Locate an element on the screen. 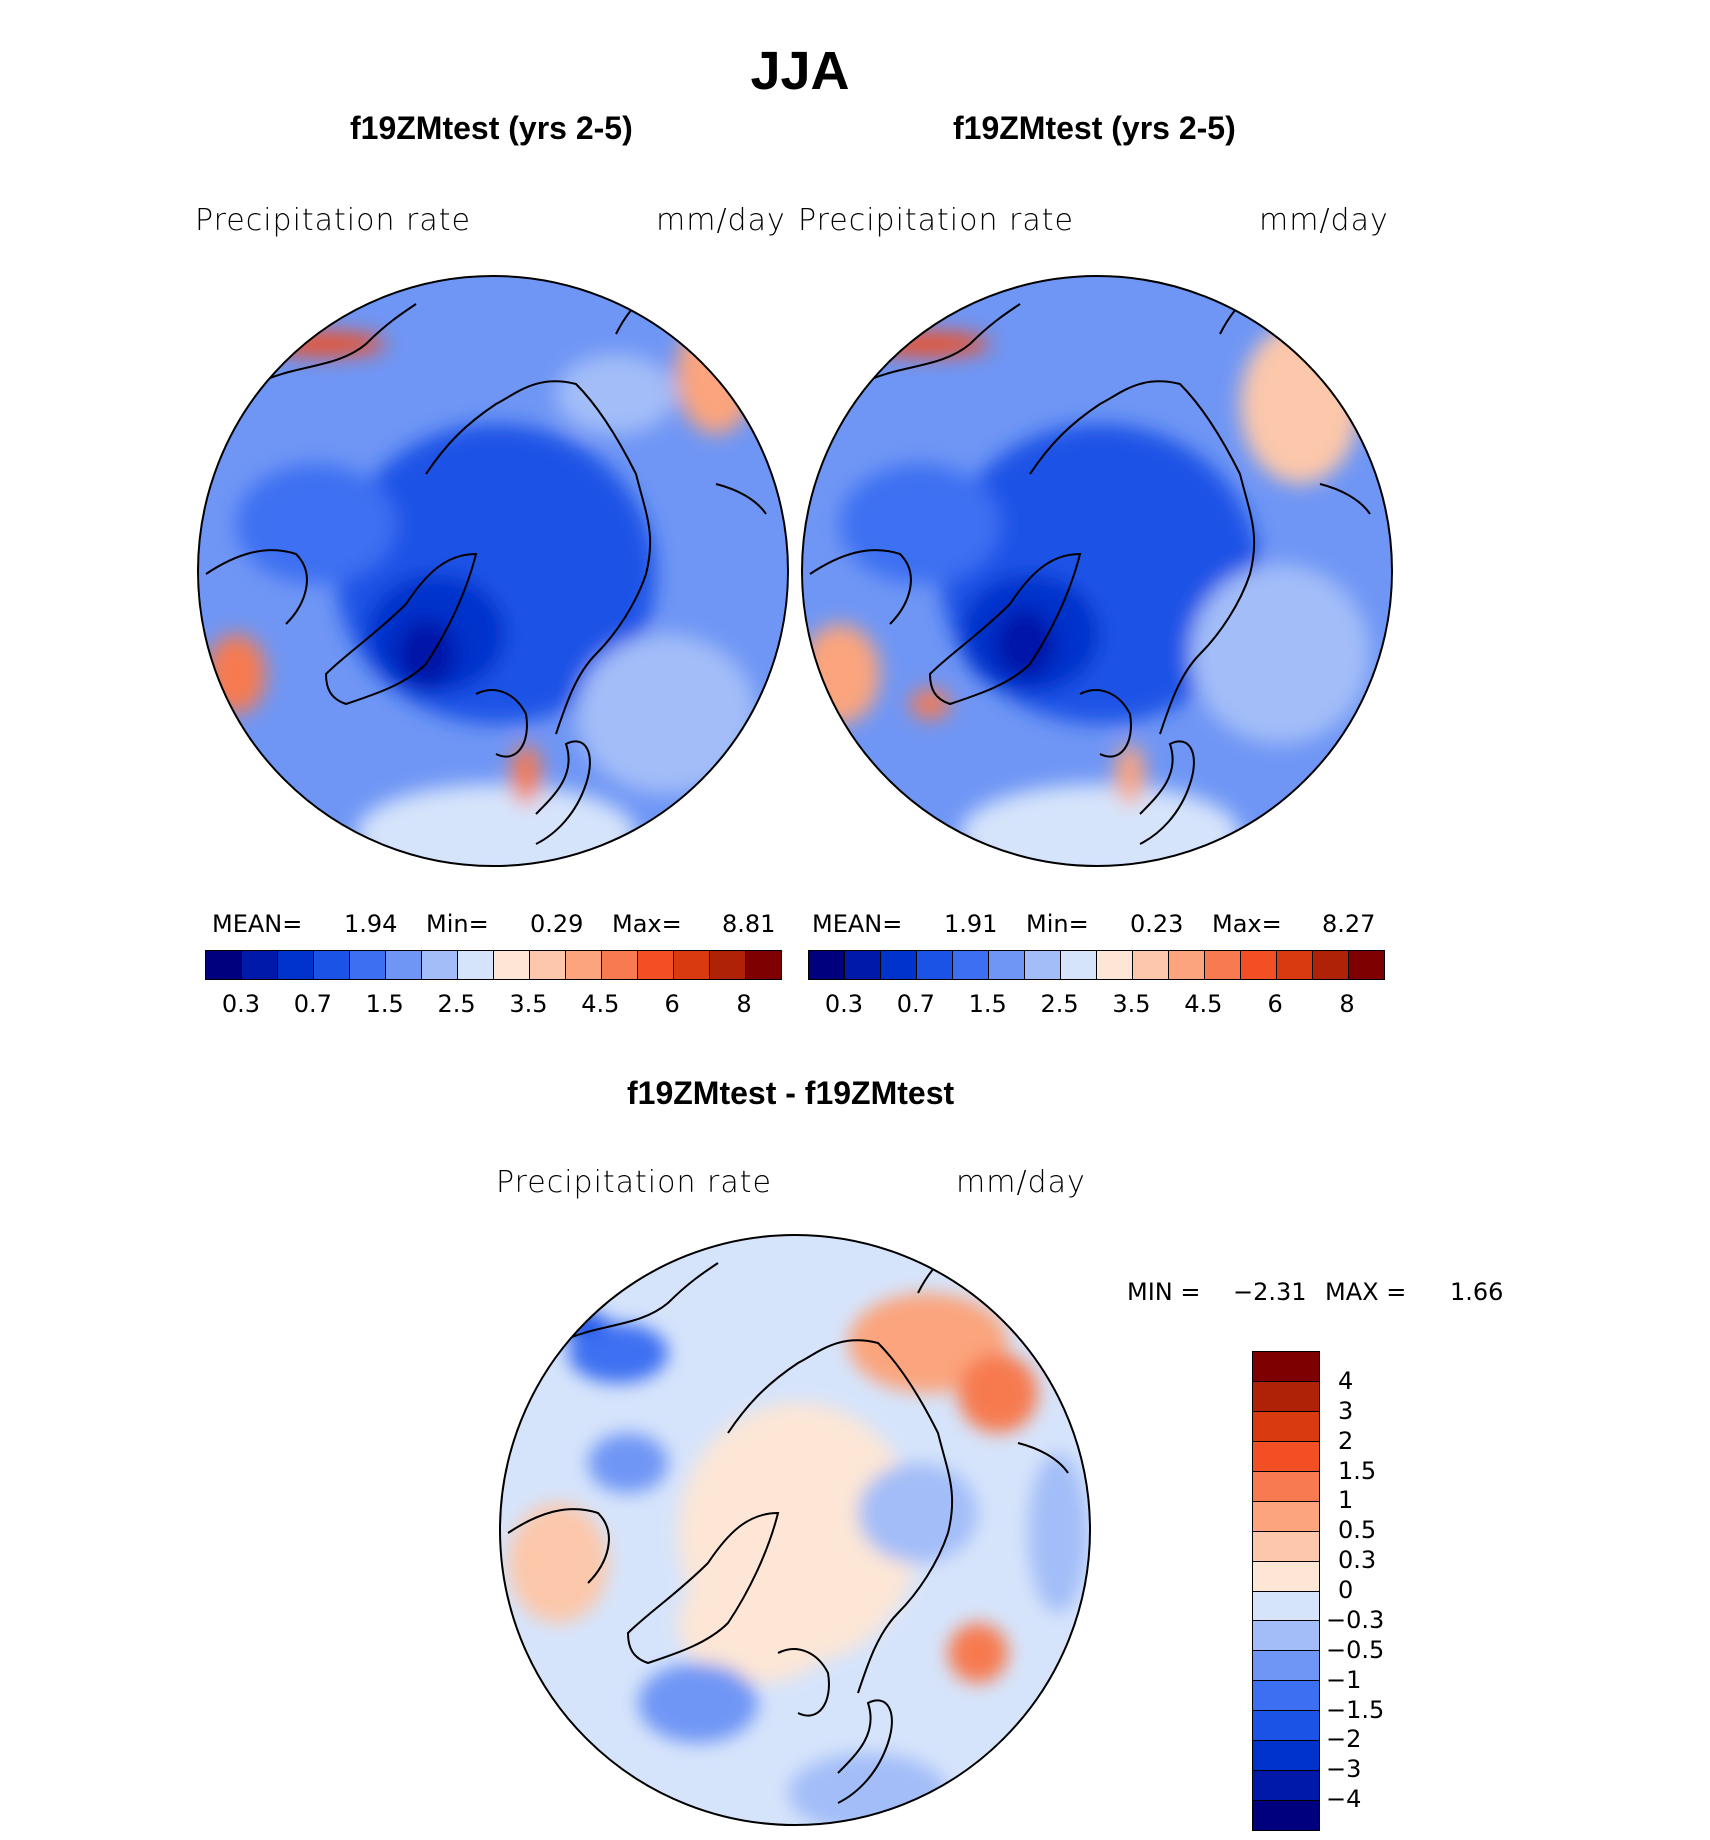 The image size is (1710, 1840). page-title: JJA is located at coordinates (800, 71).